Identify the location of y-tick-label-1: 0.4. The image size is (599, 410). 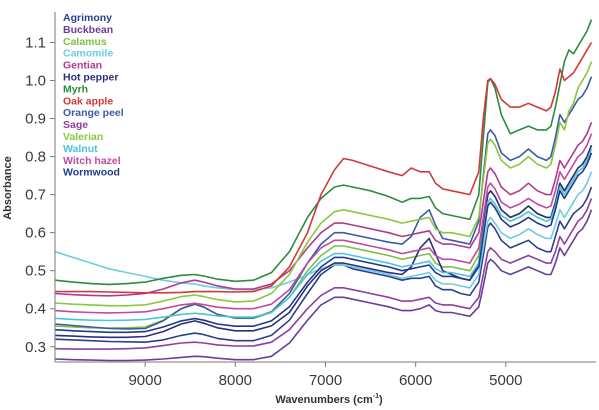
(35, 309).